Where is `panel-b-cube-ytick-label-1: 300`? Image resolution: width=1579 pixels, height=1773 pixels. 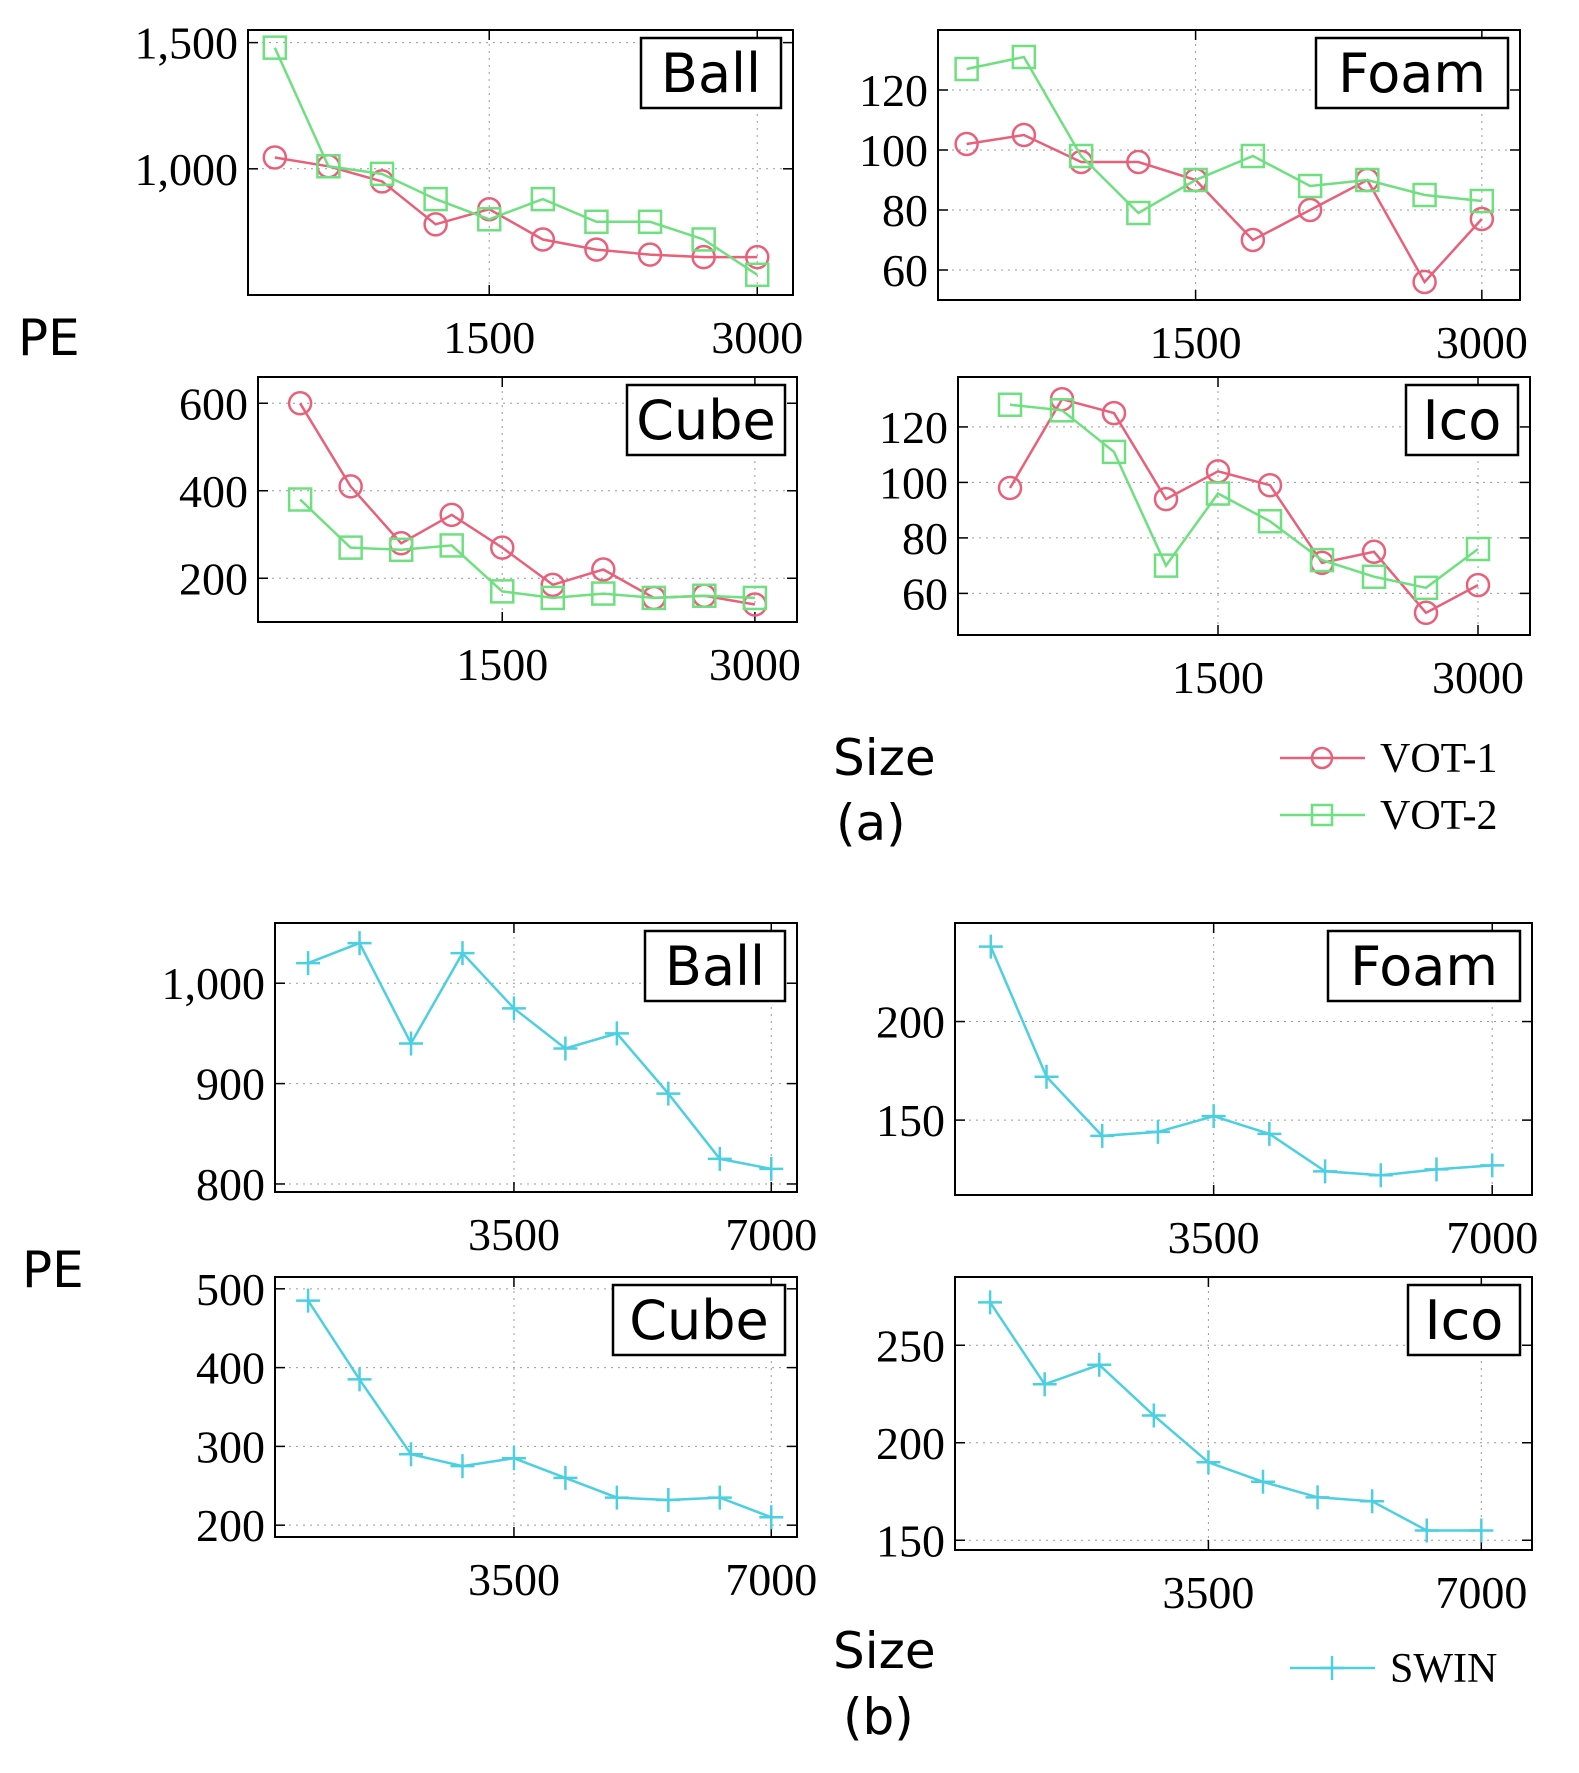 panel-b-cube-ytick-label-1: 300 is located at coordinates (230, 1446).